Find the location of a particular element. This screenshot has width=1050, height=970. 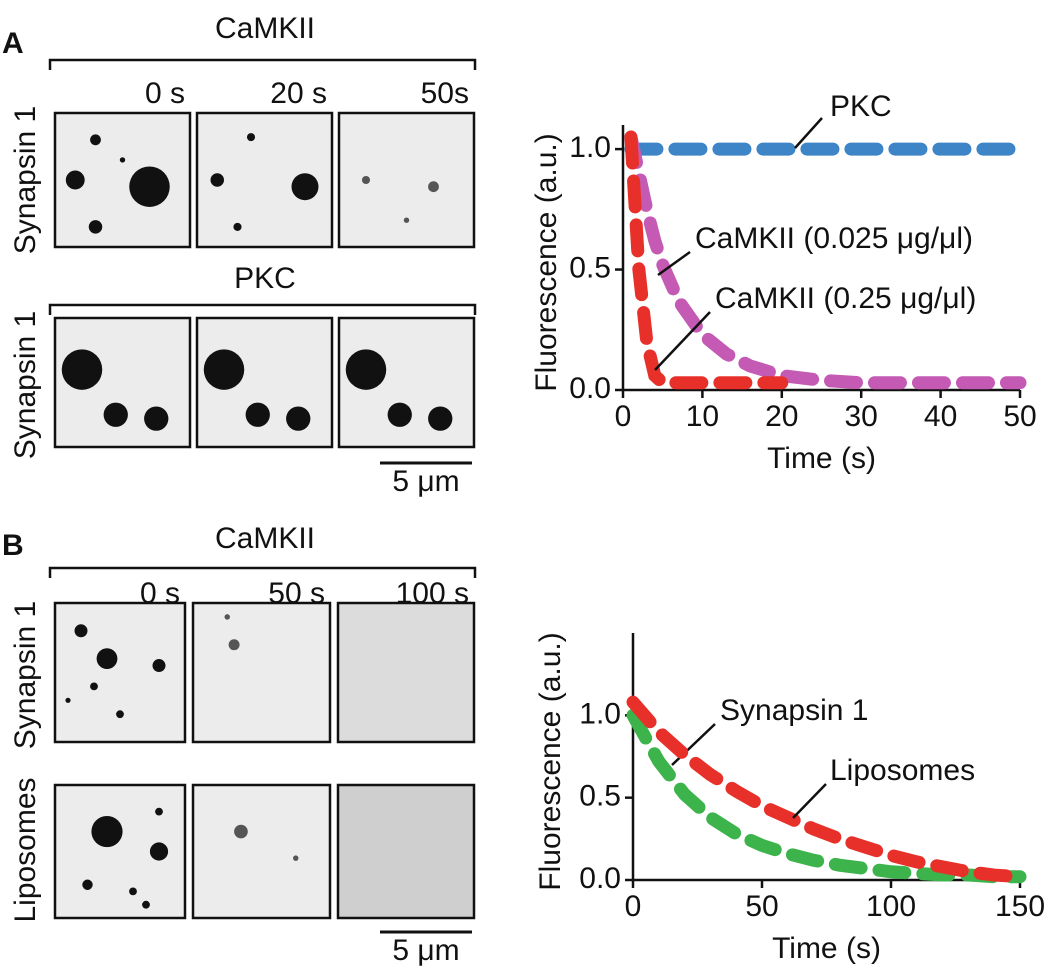

x-tick-label: 20 is located at coordinates (781, 416).